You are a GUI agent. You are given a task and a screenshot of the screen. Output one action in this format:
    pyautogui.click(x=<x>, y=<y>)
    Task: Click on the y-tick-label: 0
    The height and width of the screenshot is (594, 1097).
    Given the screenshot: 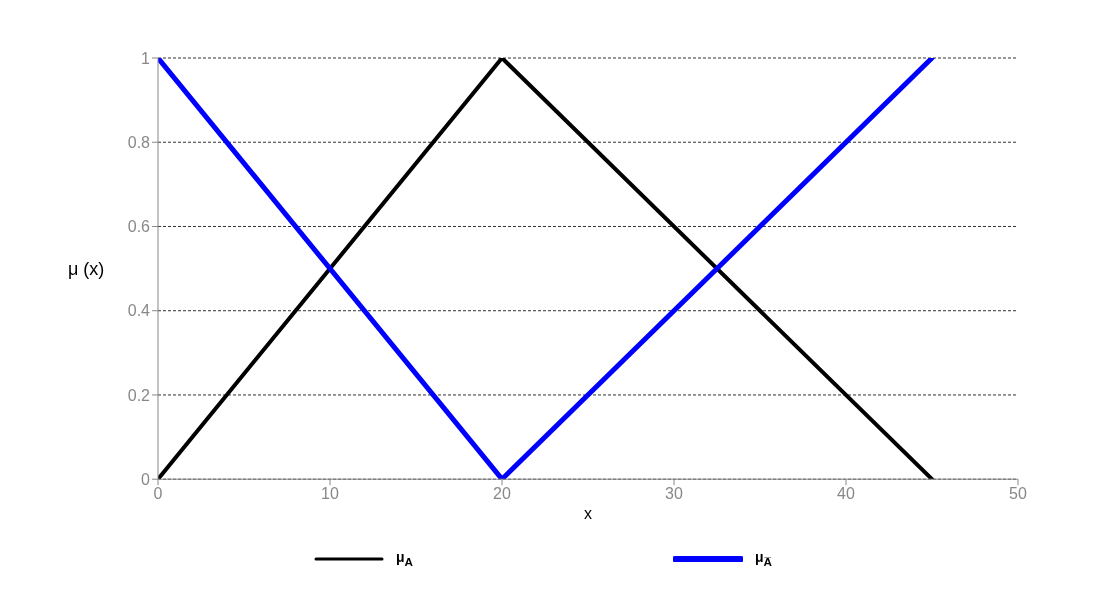 What is the action you would take?
    pyautogui.click(x=146, y=479)
    